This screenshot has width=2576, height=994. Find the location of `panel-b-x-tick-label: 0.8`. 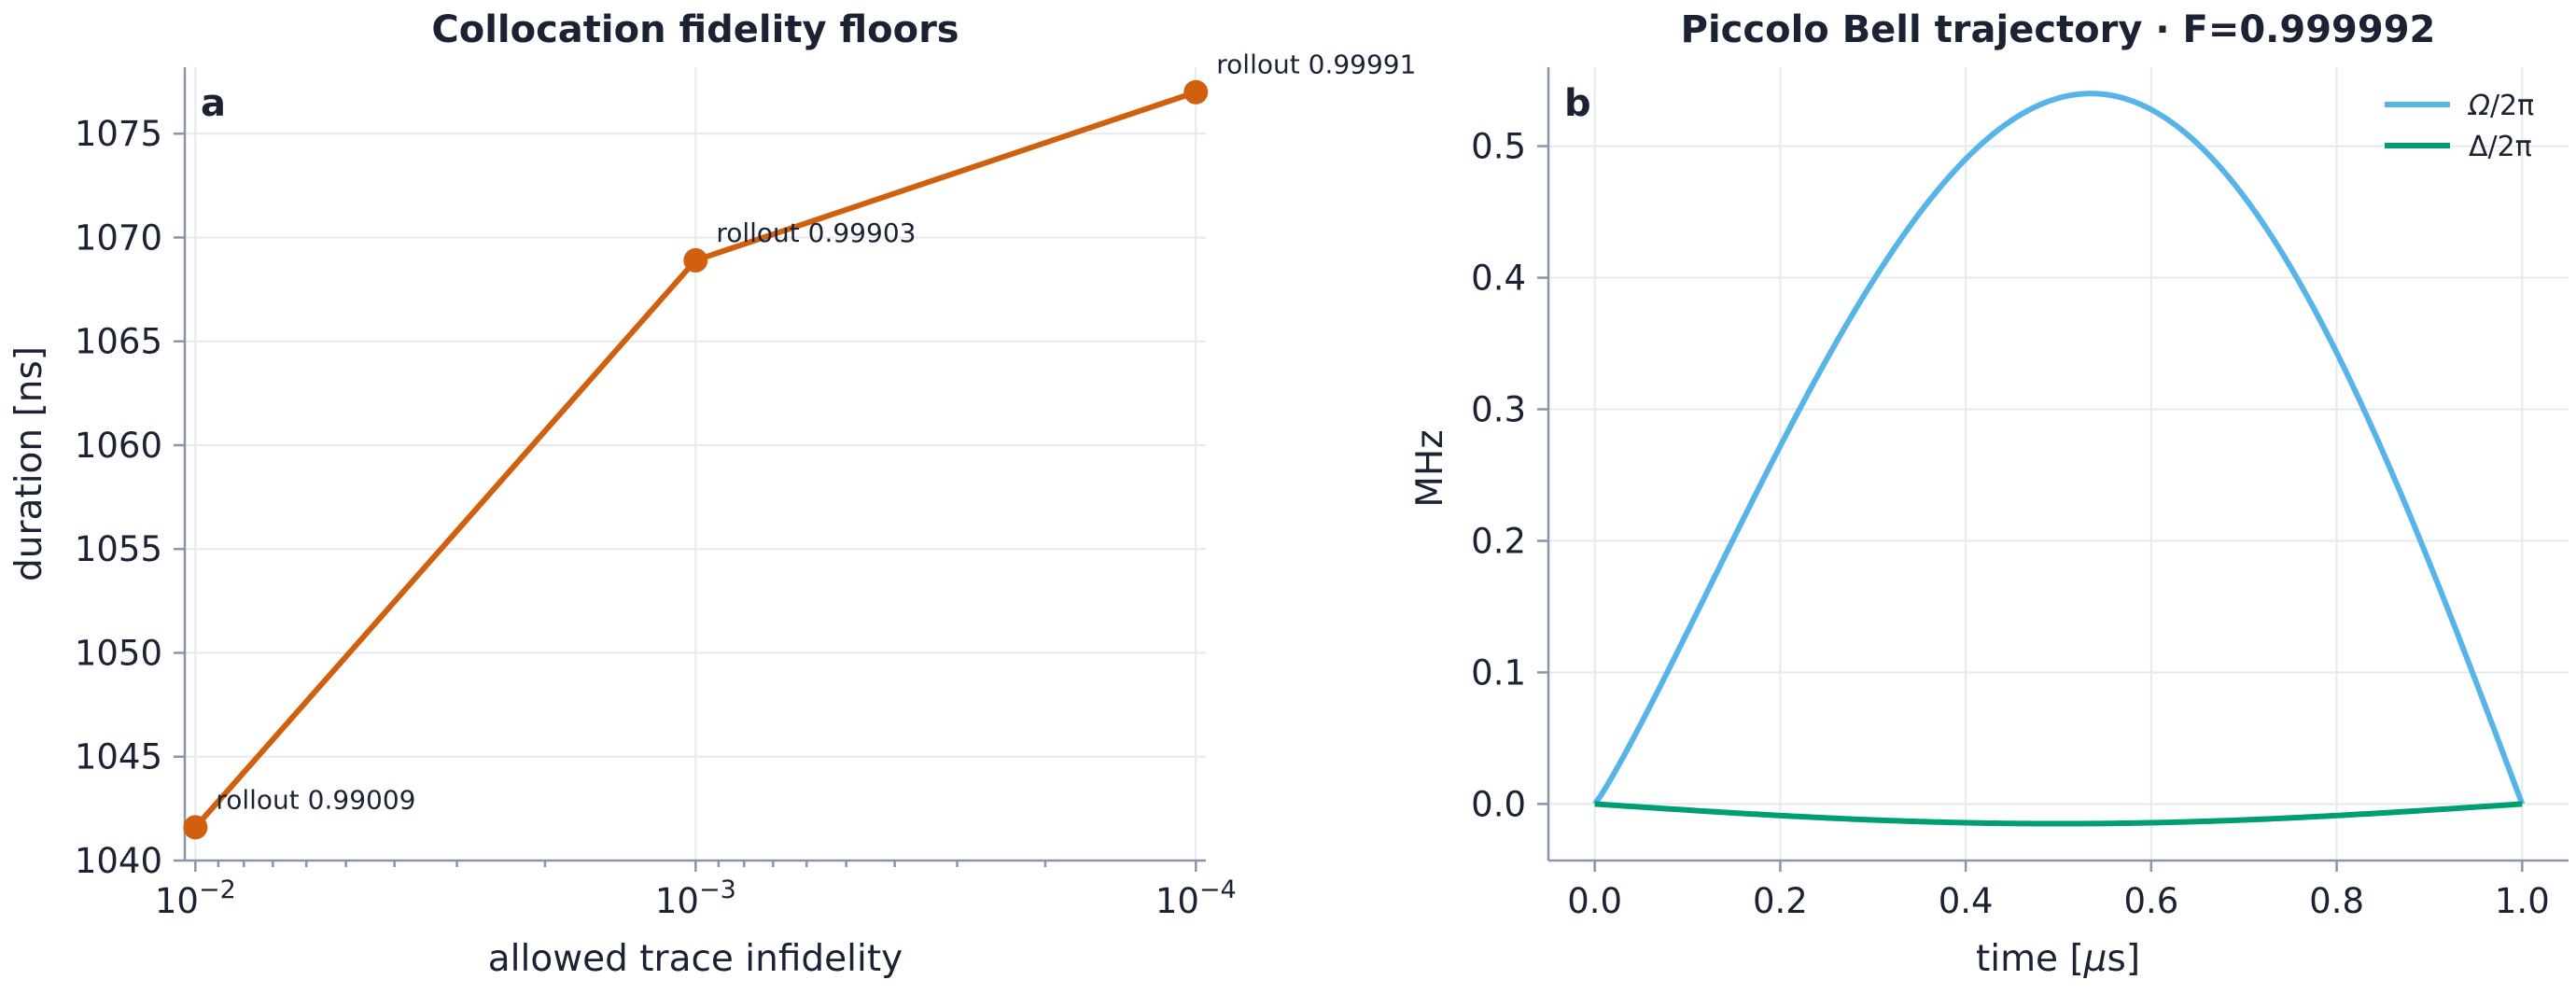

panel-b-x-tick-label: 0.8 is located at coordinates (2336, 901).